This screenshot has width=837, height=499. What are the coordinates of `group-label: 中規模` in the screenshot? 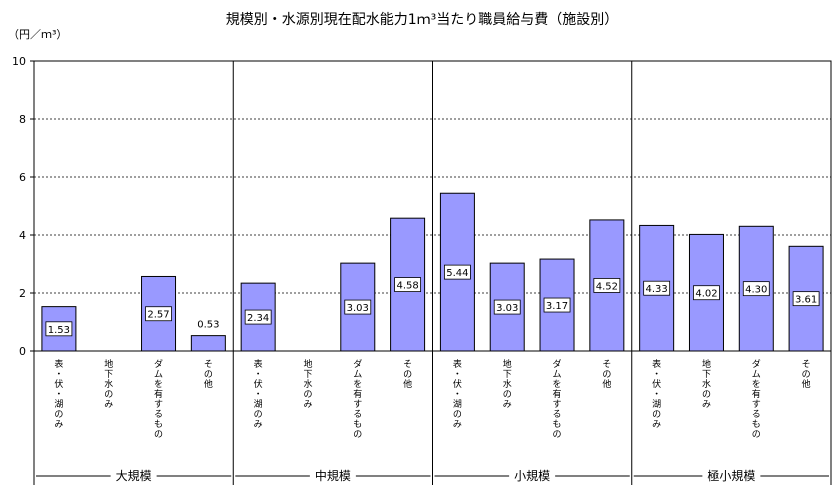 It's located at (333, 475).